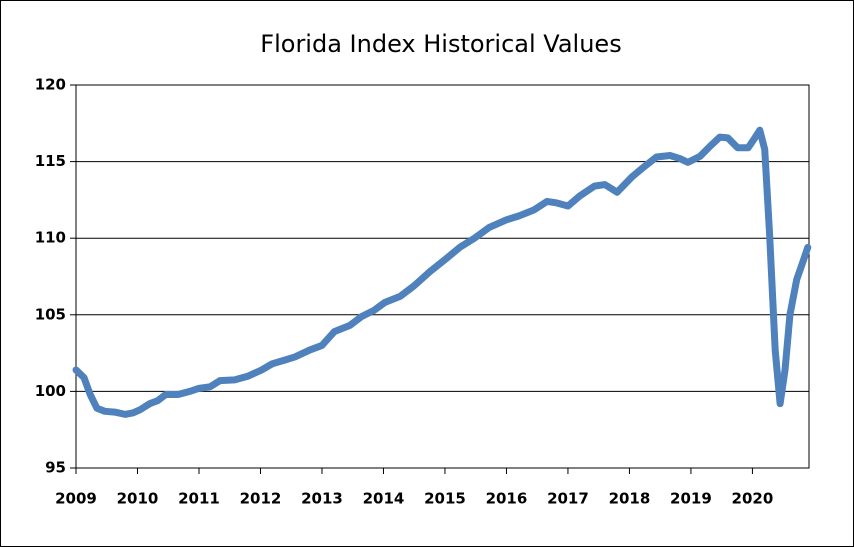  Describe the element at coordinates (445, 499) in the screenshot. I see `x-tick-label: 2015` at that location.